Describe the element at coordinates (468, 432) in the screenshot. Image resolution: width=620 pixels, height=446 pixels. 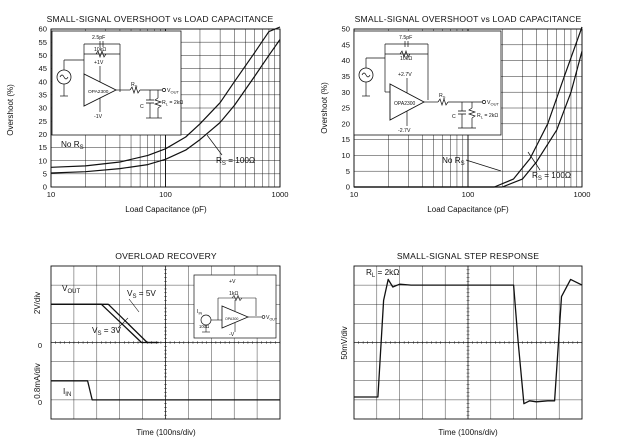
I see `step-response-xlabel: Time (100ns/div)` at that location.